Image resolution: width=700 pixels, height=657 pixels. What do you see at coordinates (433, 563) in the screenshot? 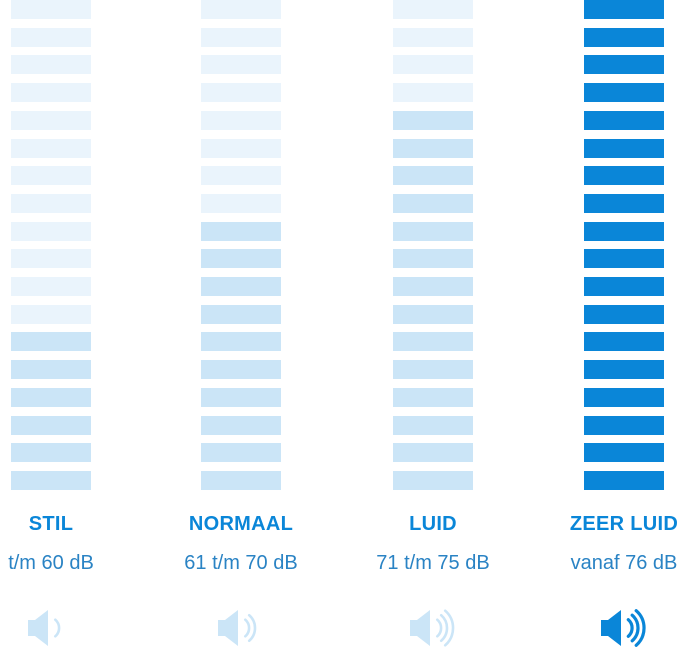
I see `level-range: 71 t/m 75 dB` at bounding box center [433, 563].